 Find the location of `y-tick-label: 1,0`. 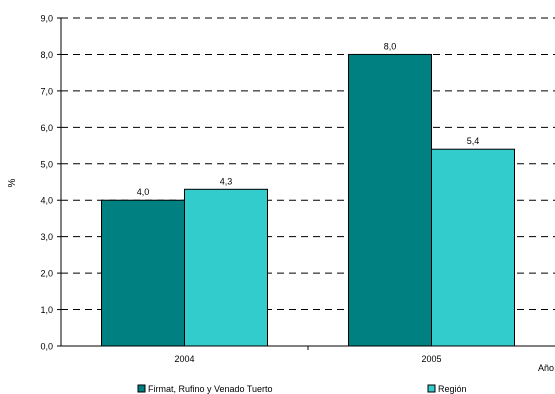

y-tick-label: 1,0 is located at coordinates (46, 310).